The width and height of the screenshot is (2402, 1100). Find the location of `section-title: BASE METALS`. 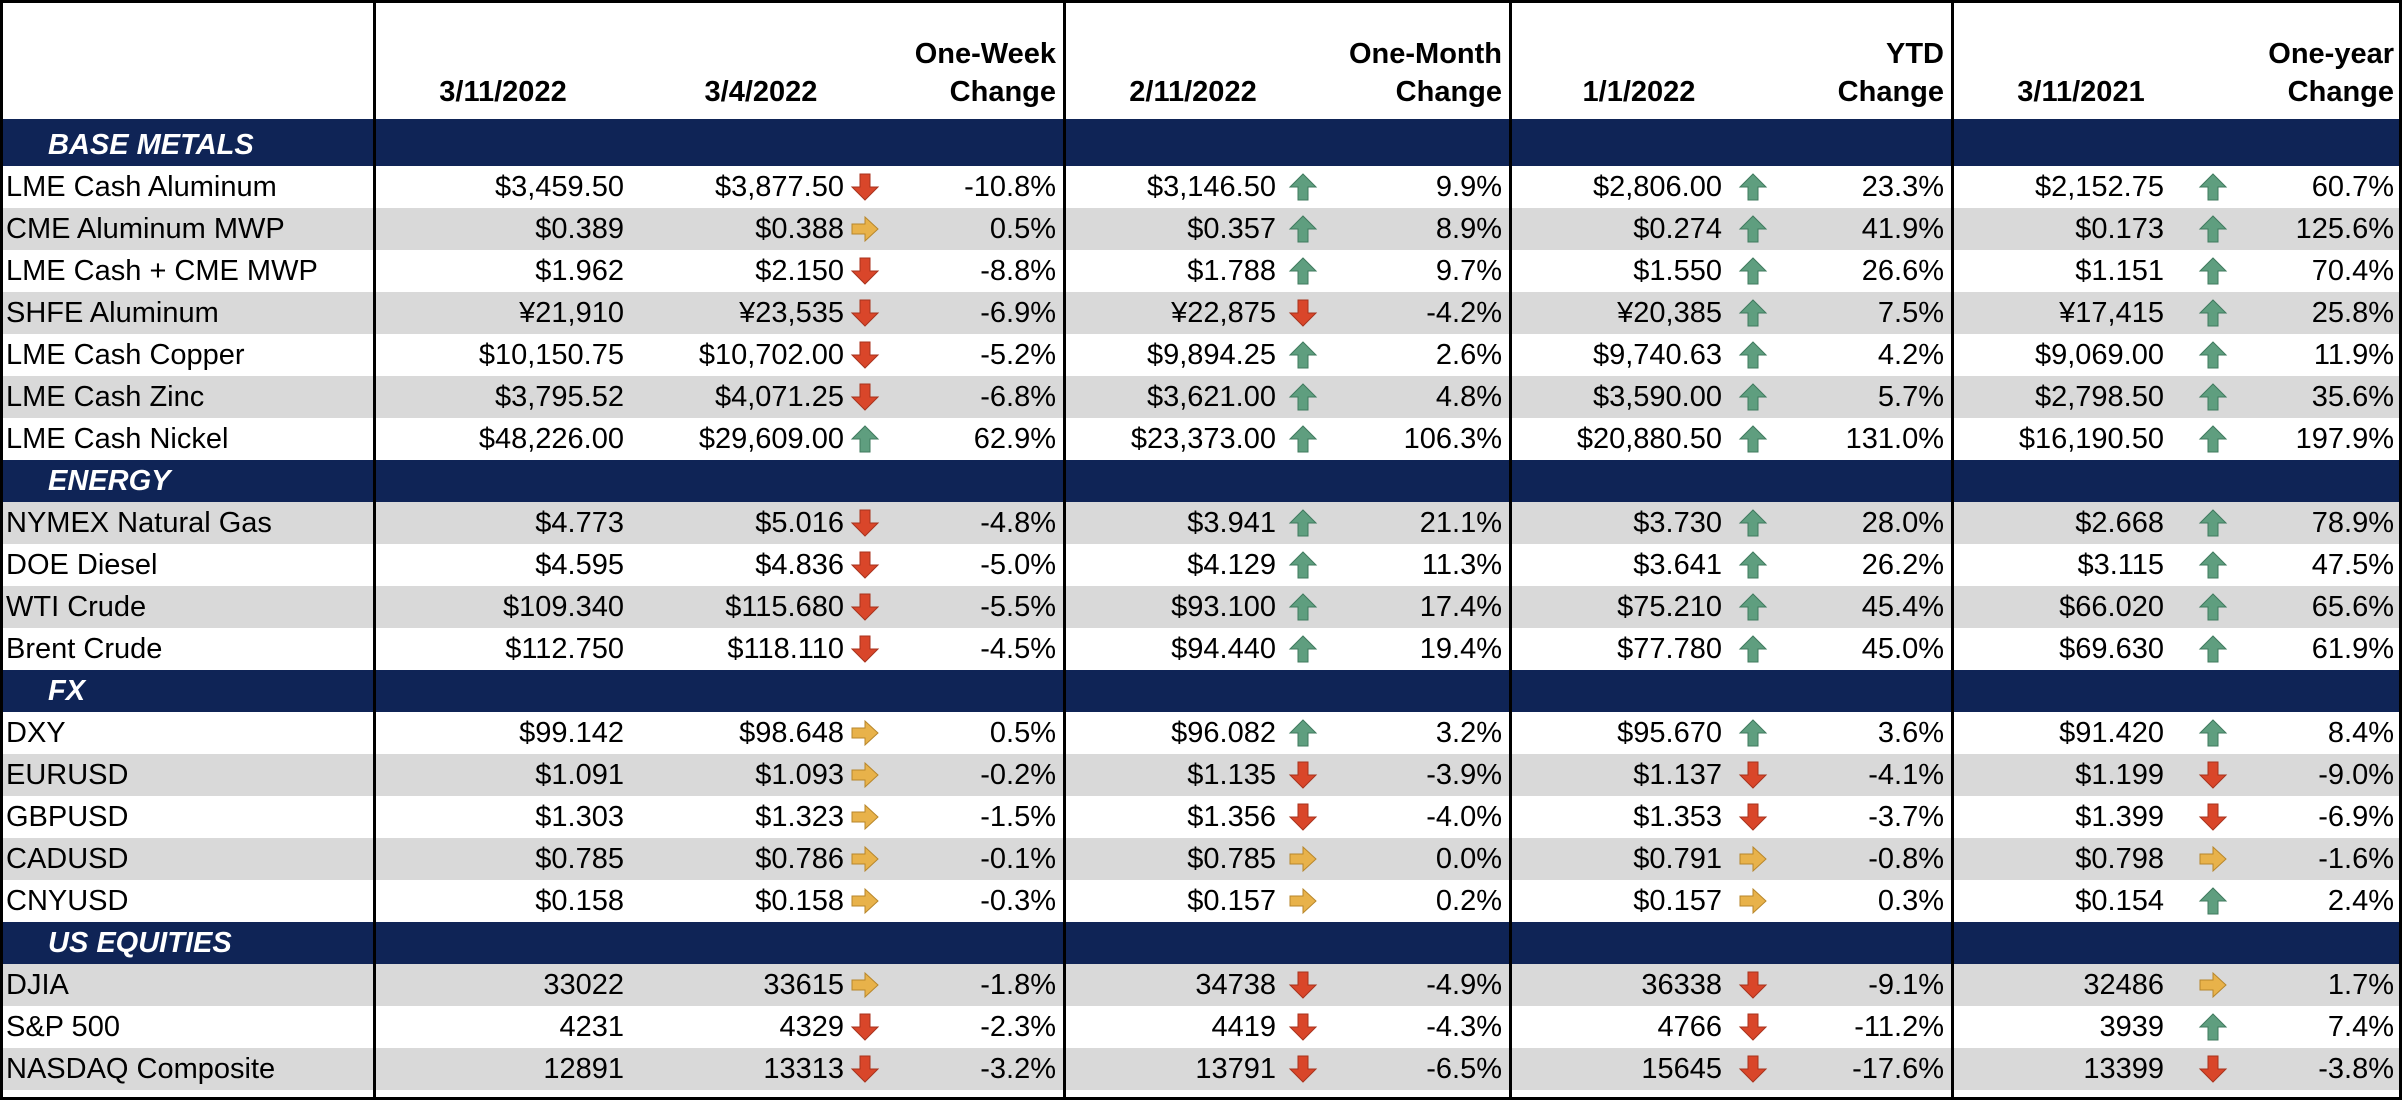

section-title: BASE METALS is located at coordinates (151, 145).